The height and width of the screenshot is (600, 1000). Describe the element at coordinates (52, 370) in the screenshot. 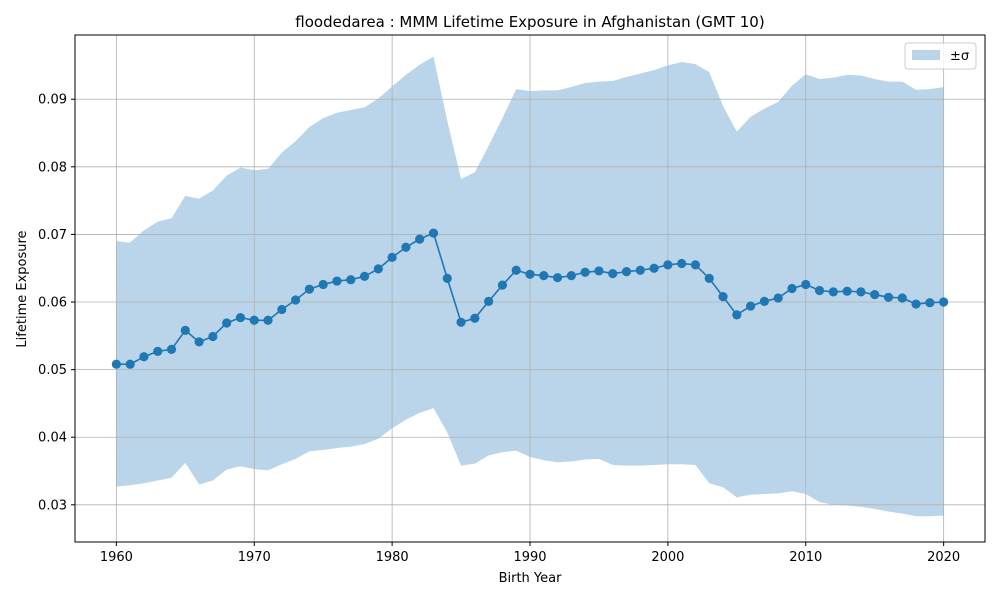

I see `y-tick-label: 0.05` at that location.